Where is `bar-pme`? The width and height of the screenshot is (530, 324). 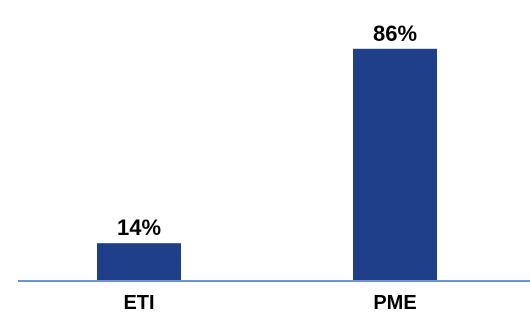 bar-pme is located at coordinates (395, 164).